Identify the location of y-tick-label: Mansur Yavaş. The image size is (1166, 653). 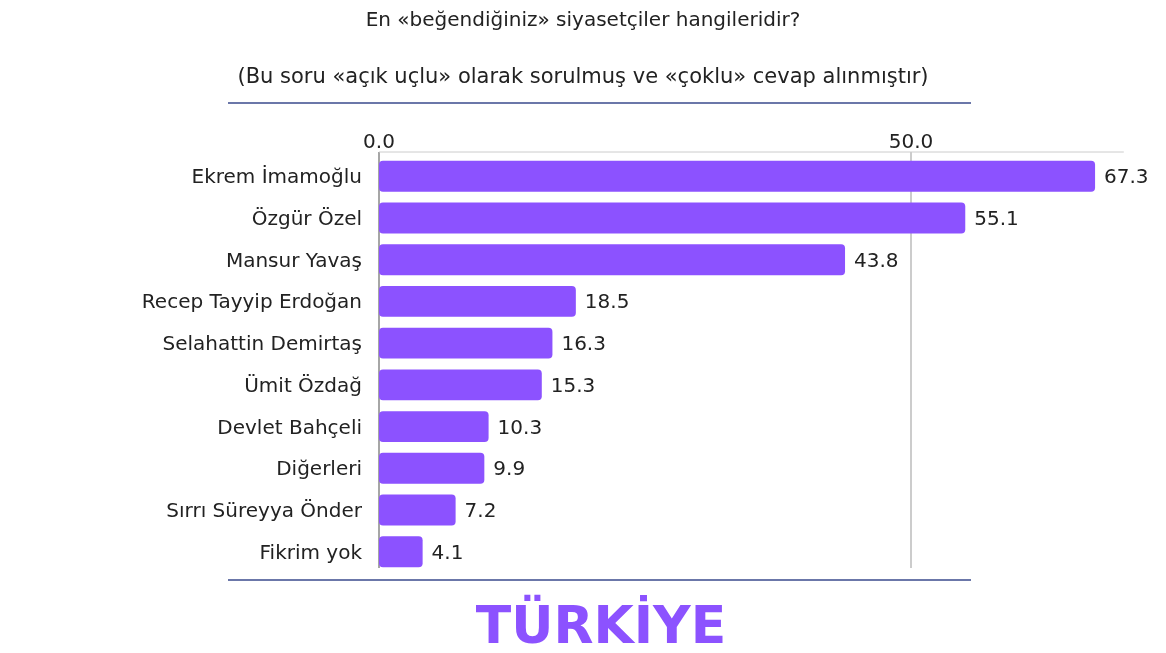
(293, 259).